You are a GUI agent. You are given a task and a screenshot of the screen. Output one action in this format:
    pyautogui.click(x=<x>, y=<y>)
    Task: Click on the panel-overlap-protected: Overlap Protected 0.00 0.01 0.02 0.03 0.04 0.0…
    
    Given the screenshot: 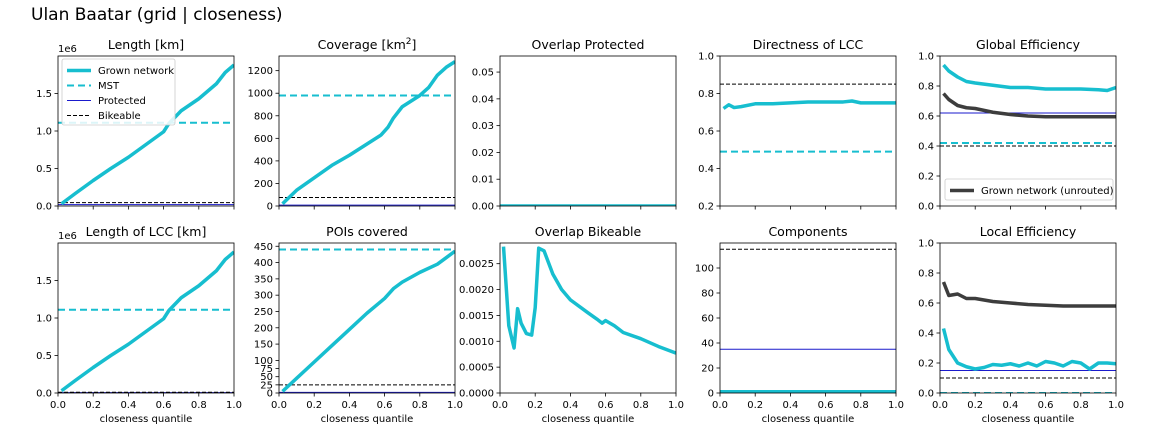 What is the action you would take?
    pyautogui.click(x=574, y=125)
    